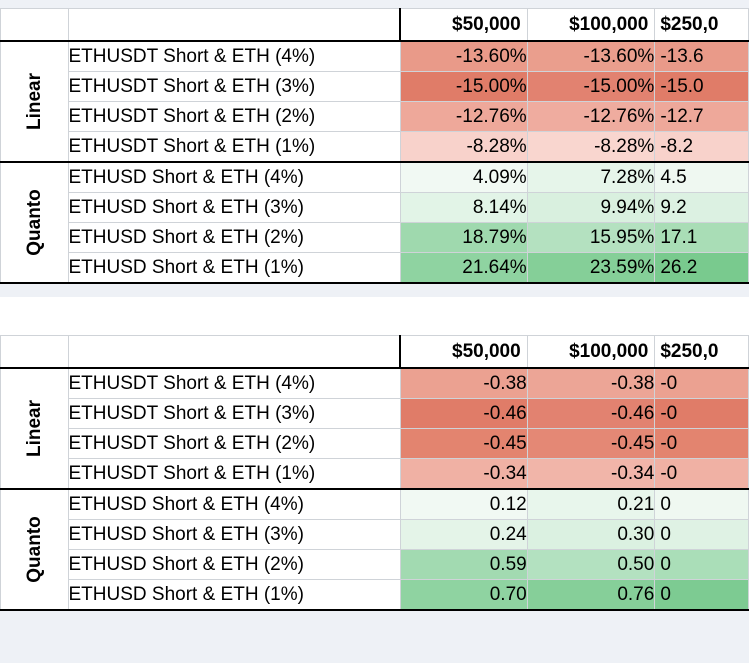  What do you see at coordinates (463, 268) in the screenshot?
I see `value-cell: 21.64%` at bounding box center [463, 268].